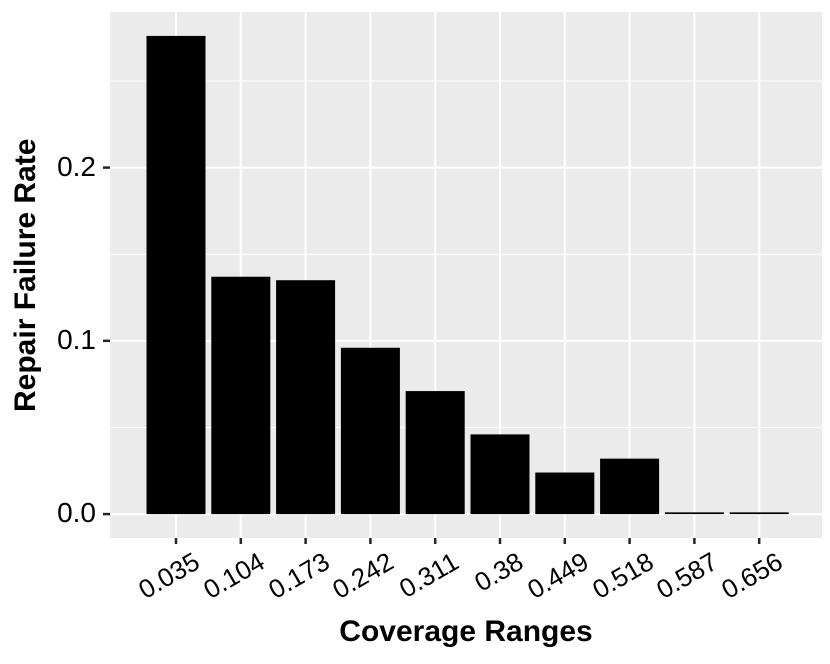 The image size is (830, 664). I want to click on y-axis-title: Repair Failure Rate, so click(25, 275).